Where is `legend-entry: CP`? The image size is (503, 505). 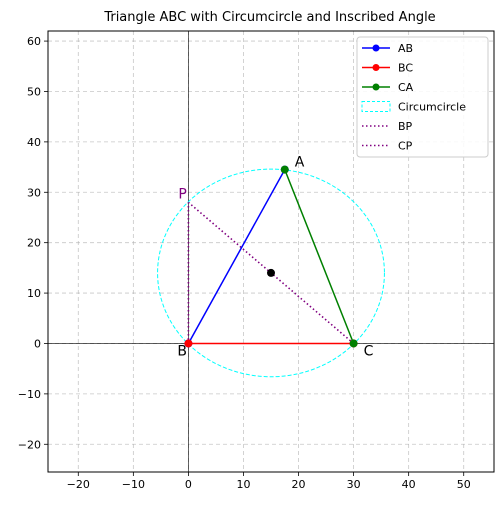 legend-entry: CP is located at coordinates (405, 146).